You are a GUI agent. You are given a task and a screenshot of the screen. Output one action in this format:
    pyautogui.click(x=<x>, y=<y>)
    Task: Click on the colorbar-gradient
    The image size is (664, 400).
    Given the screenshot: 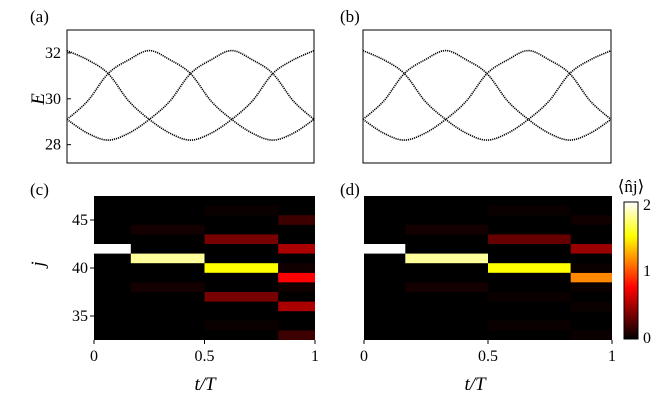 What is the action you would take?
    pyautogui.click(x=631, y=270)
    